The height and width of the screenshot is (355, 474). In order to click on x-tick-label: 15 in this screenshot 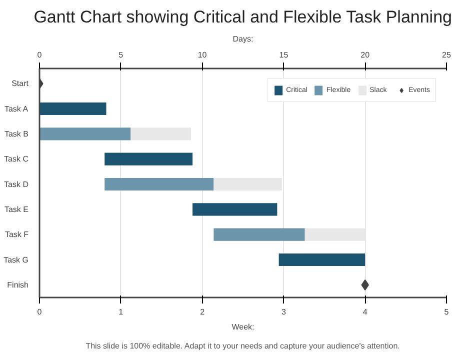, I will do `click(284, 55)`.